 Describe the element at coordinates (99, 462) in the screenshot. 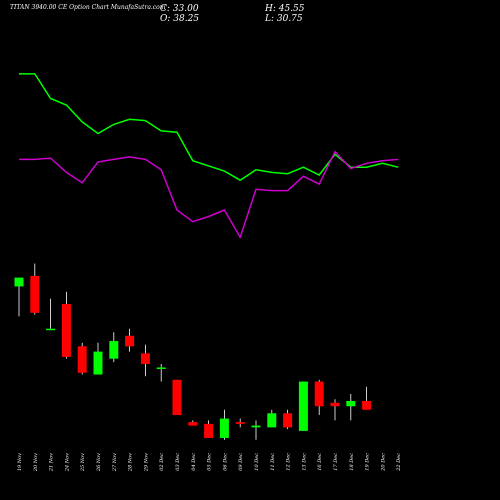

I see `x-tick-label: 26 Nov` at that location.